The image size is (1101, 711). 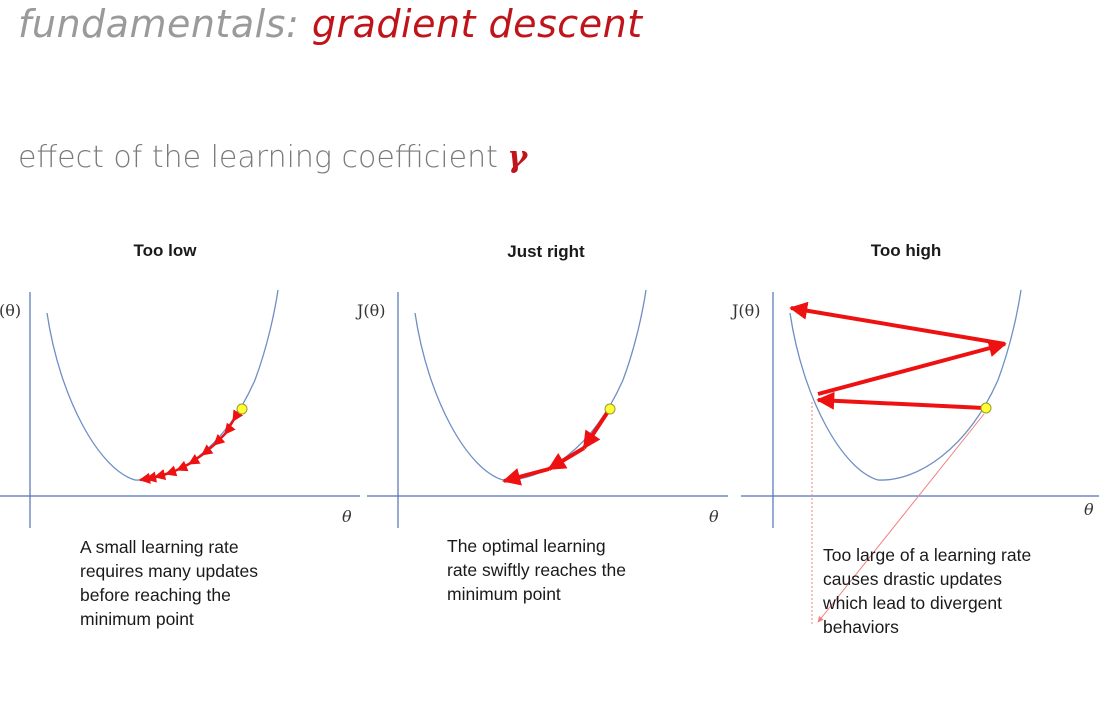 I want to click on caption-line: rate swiftly reaches the, so click(x=536, y=570).